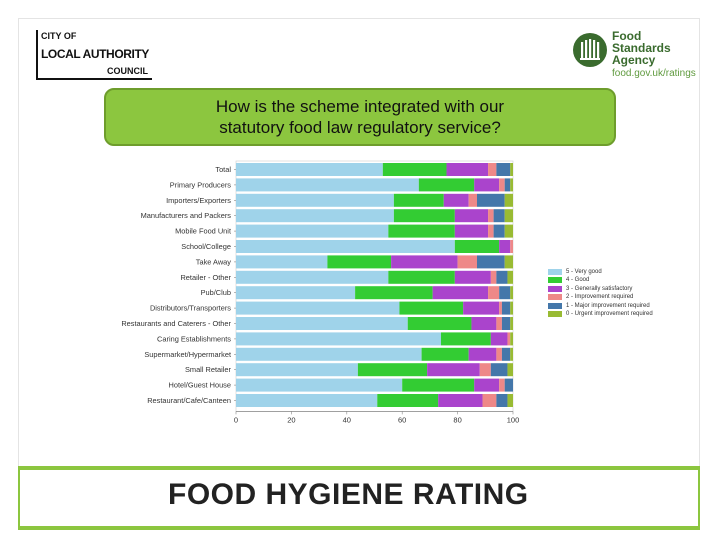  Describe the element at coordinates (200, 385) in the screenshot. I see `category-label: Hotel/Guest House` at that location.